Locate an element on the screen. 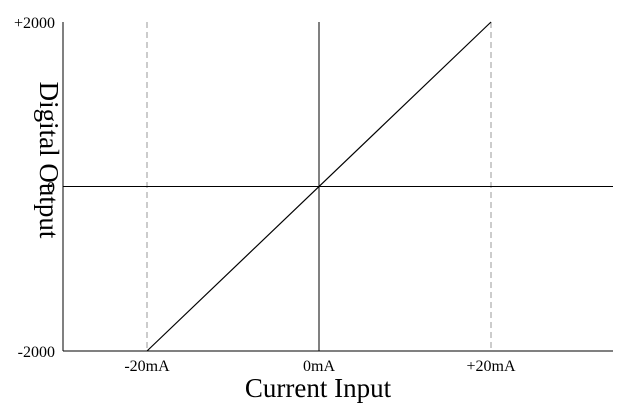  x-tick-label: -20mA is located at coordinates (147, 366).